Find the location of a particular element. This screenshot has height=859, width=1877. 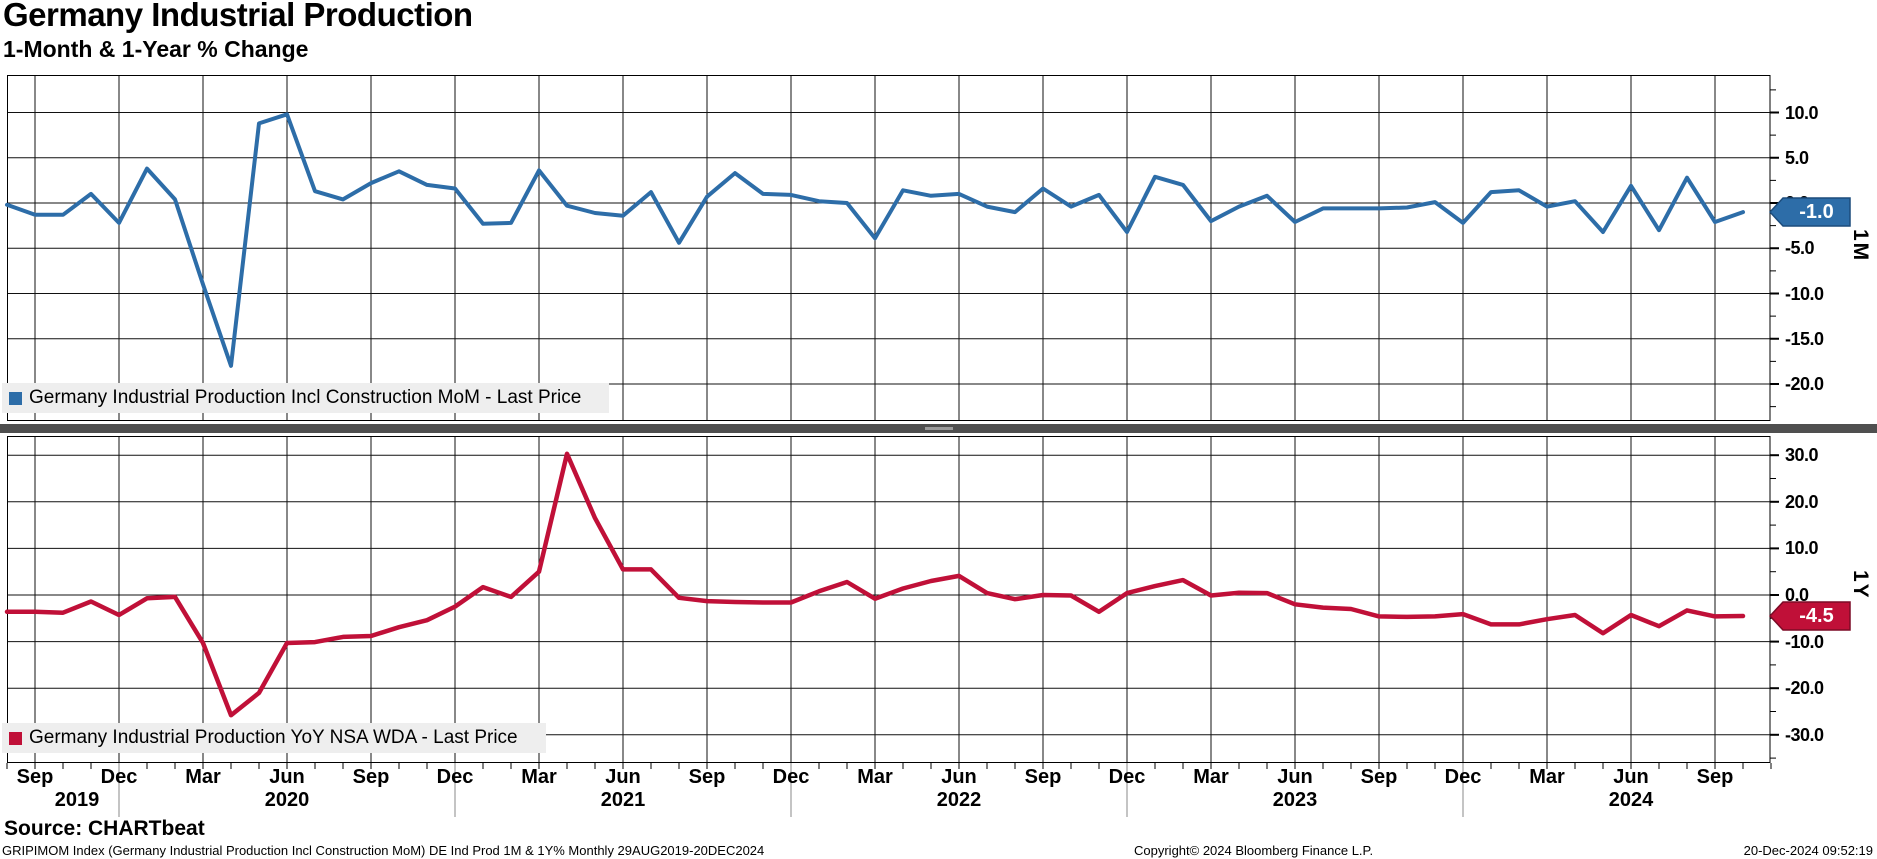

mom-last-value-flag-label: -1.0 is located at coordinates (1816, 212).